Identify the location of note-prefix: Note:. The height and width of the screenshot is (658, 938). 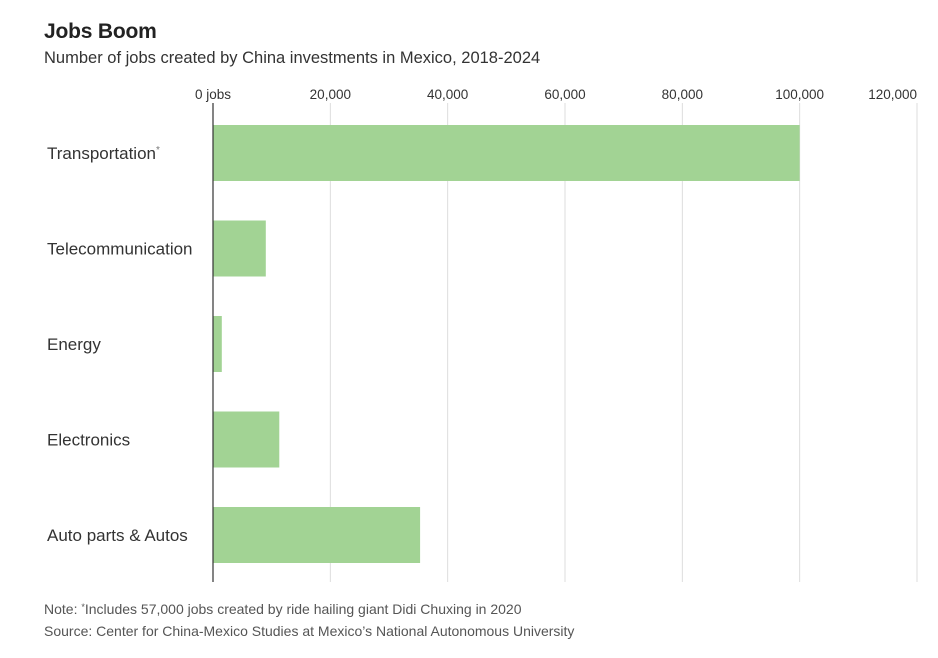
(63, 609).